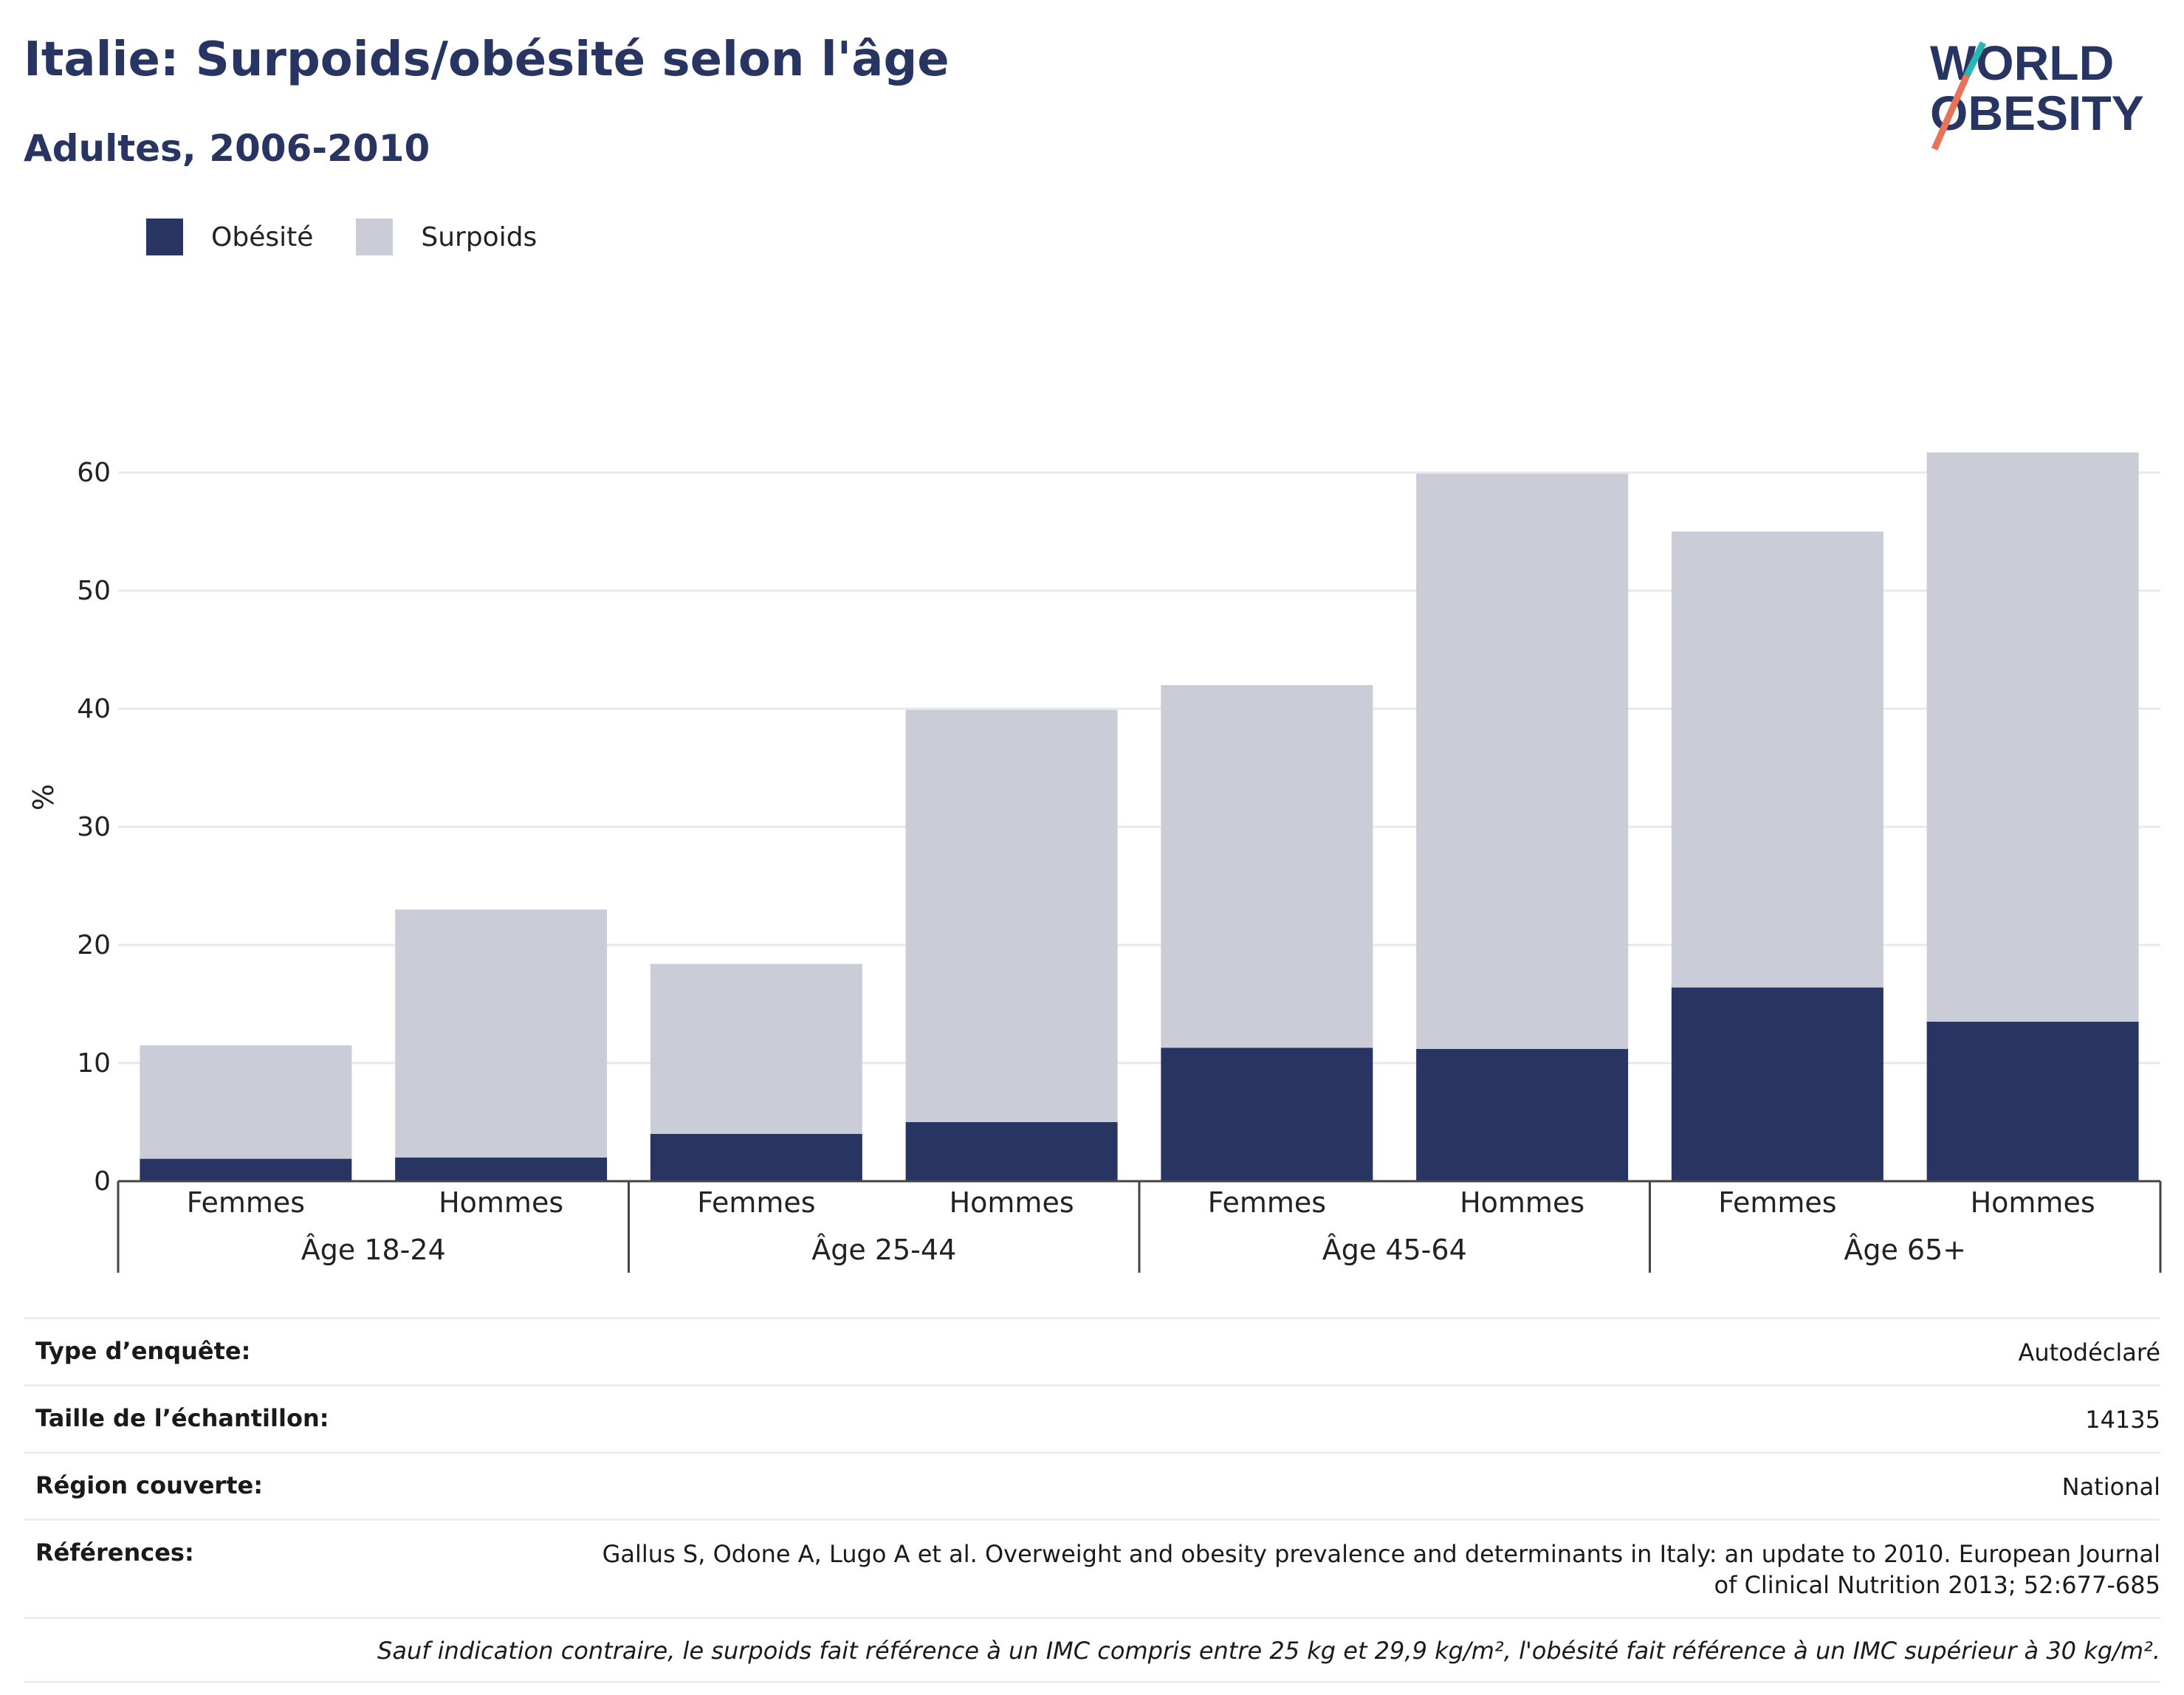 The height and width of the screenshot is (1695, 2184). Describe the element at coordinates (94, 827) in the screenshot. I see `y-tick-label: 30` at that location.